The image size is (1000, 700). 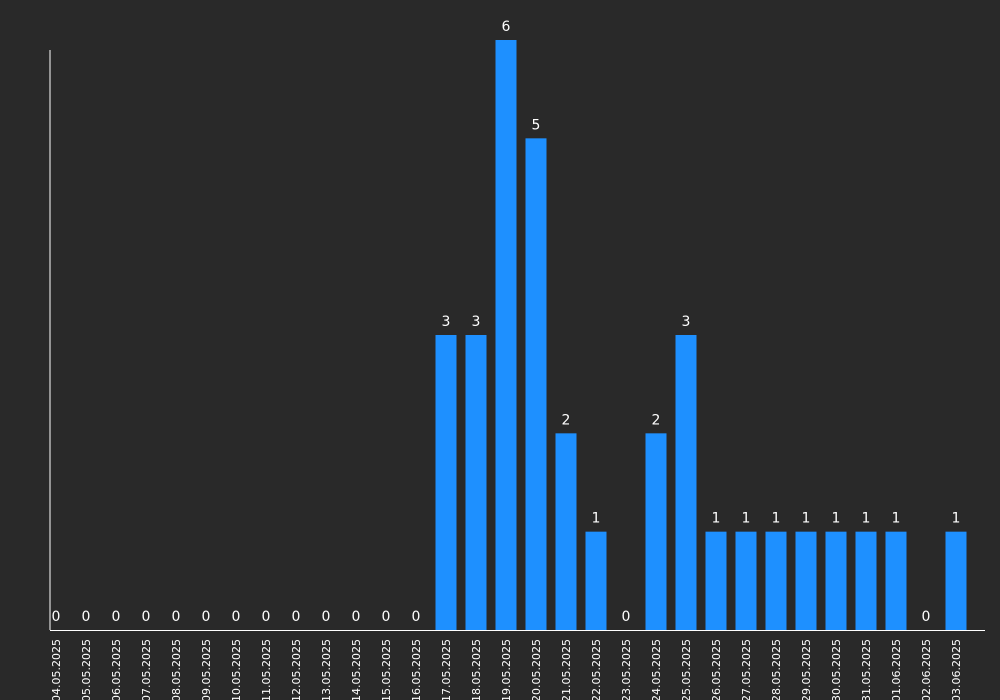 What do you see at coordinates (896, 669) in the screenshot?
I see `x-tick-label-01.06.2025: 01.06.2025` at bounding box center [896, 669].